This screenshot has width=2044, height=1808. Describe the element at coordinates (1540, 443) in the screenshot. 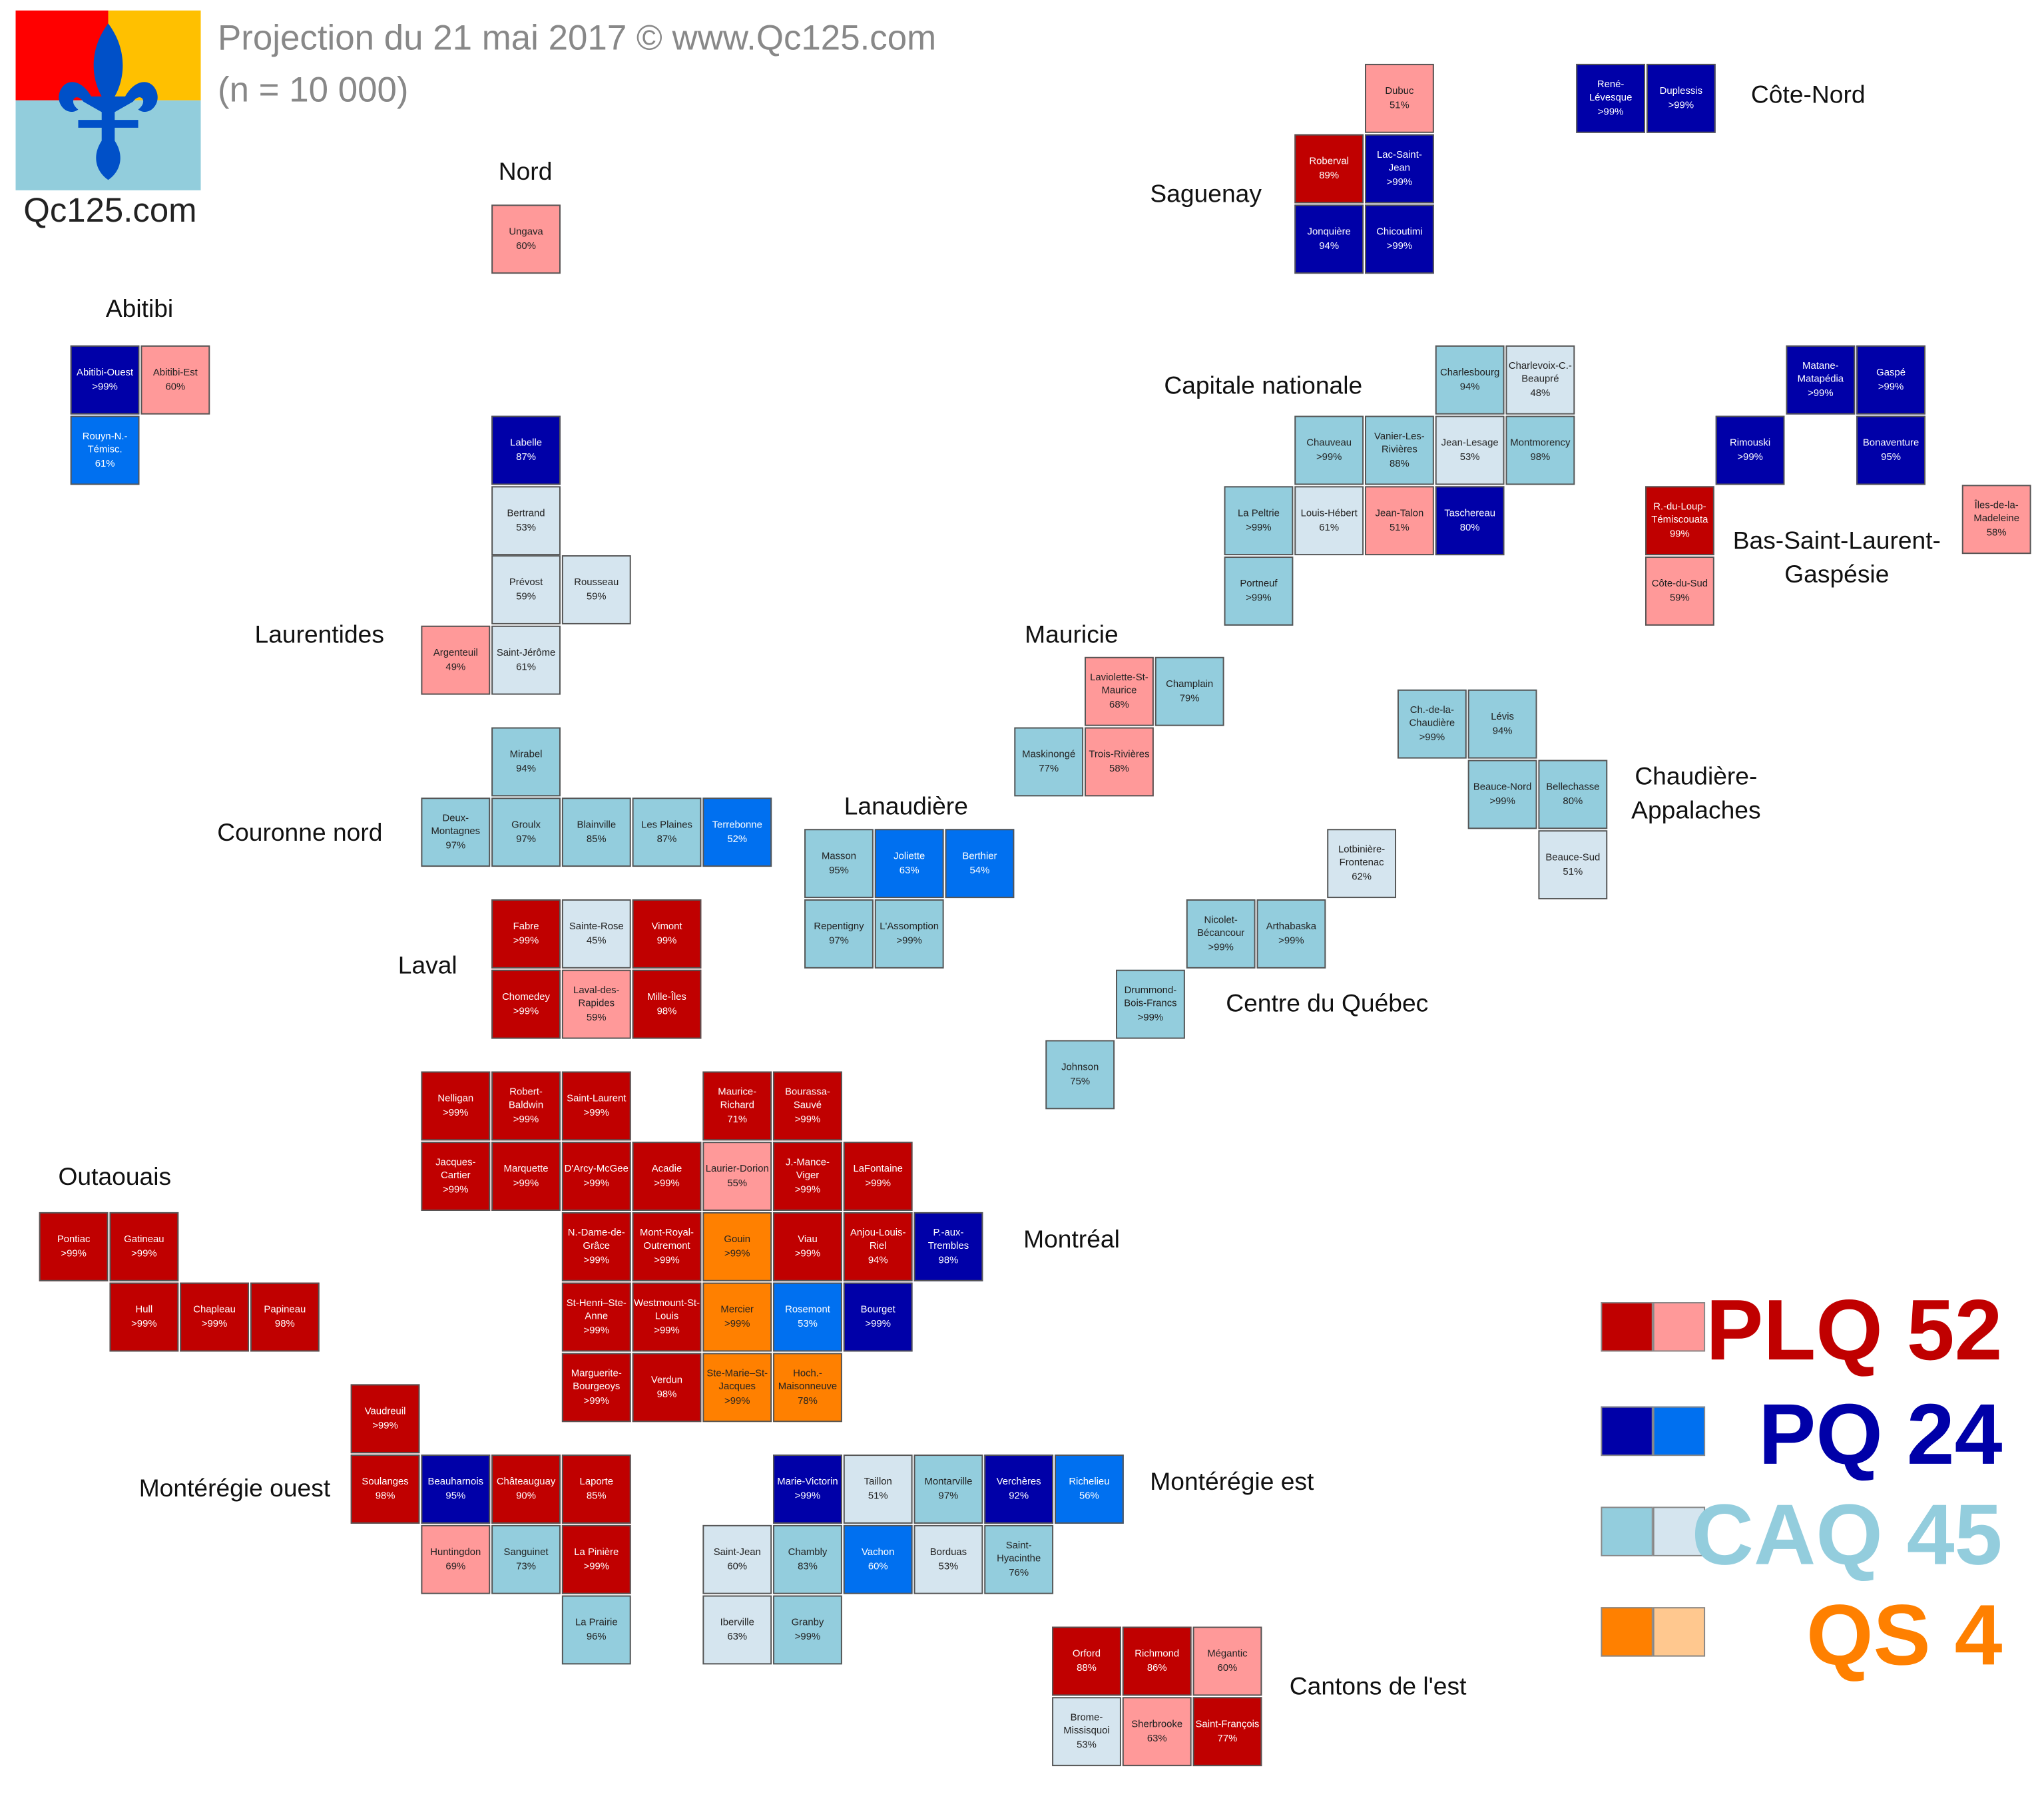

I see `riding-name: Montmorency` at that location.